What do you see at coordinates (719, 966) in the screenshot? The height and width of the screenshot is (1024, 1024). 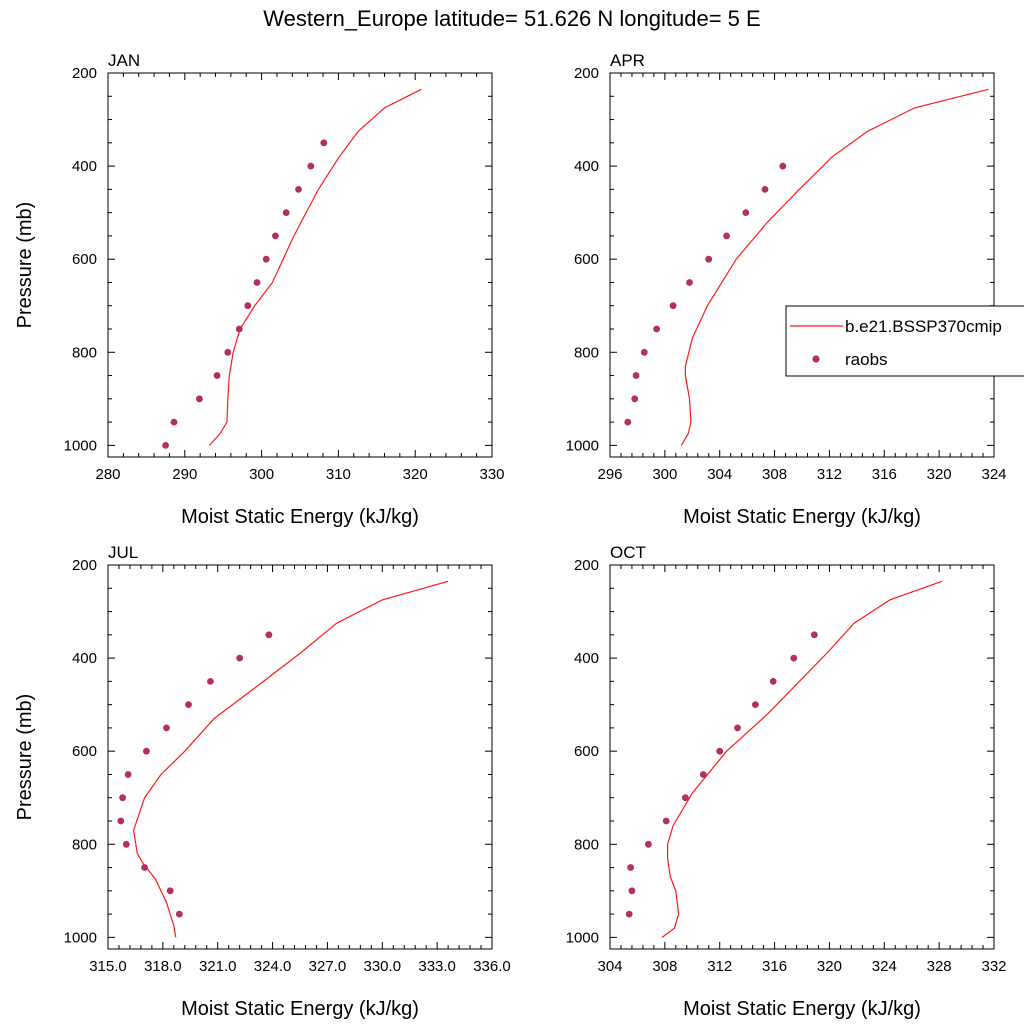 I see `x-tick-label: 312` at bounding box center [719, 966].